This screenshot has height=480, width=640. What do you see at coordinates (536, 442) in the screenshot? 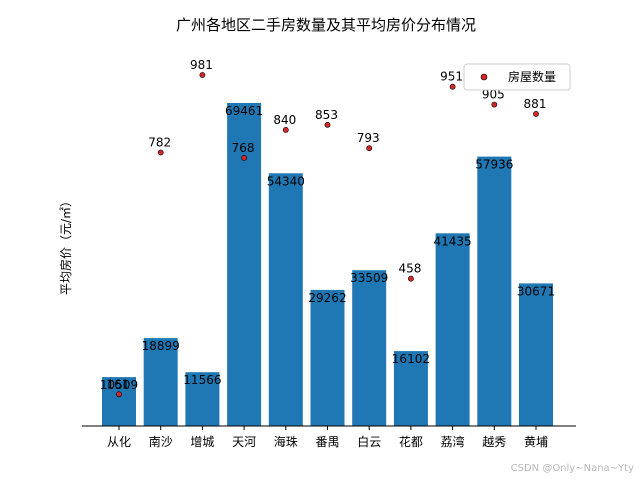
I see `x-tick-label: 黄埔` at bounding box center [536, 442].